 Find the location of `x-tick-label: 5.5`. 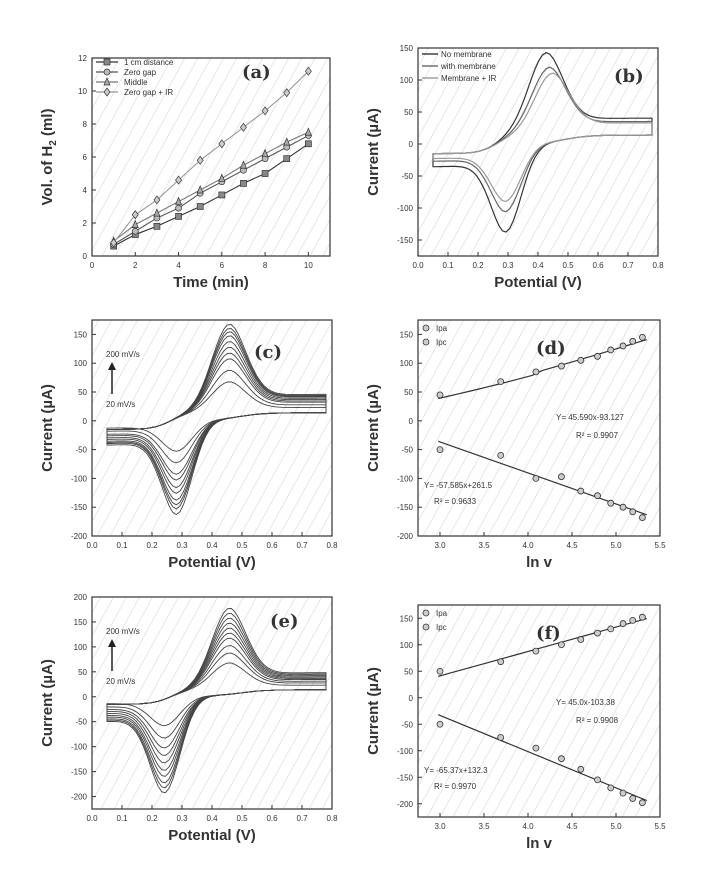

x-tick-label: 5.5 is located at coordinates (660, 545).